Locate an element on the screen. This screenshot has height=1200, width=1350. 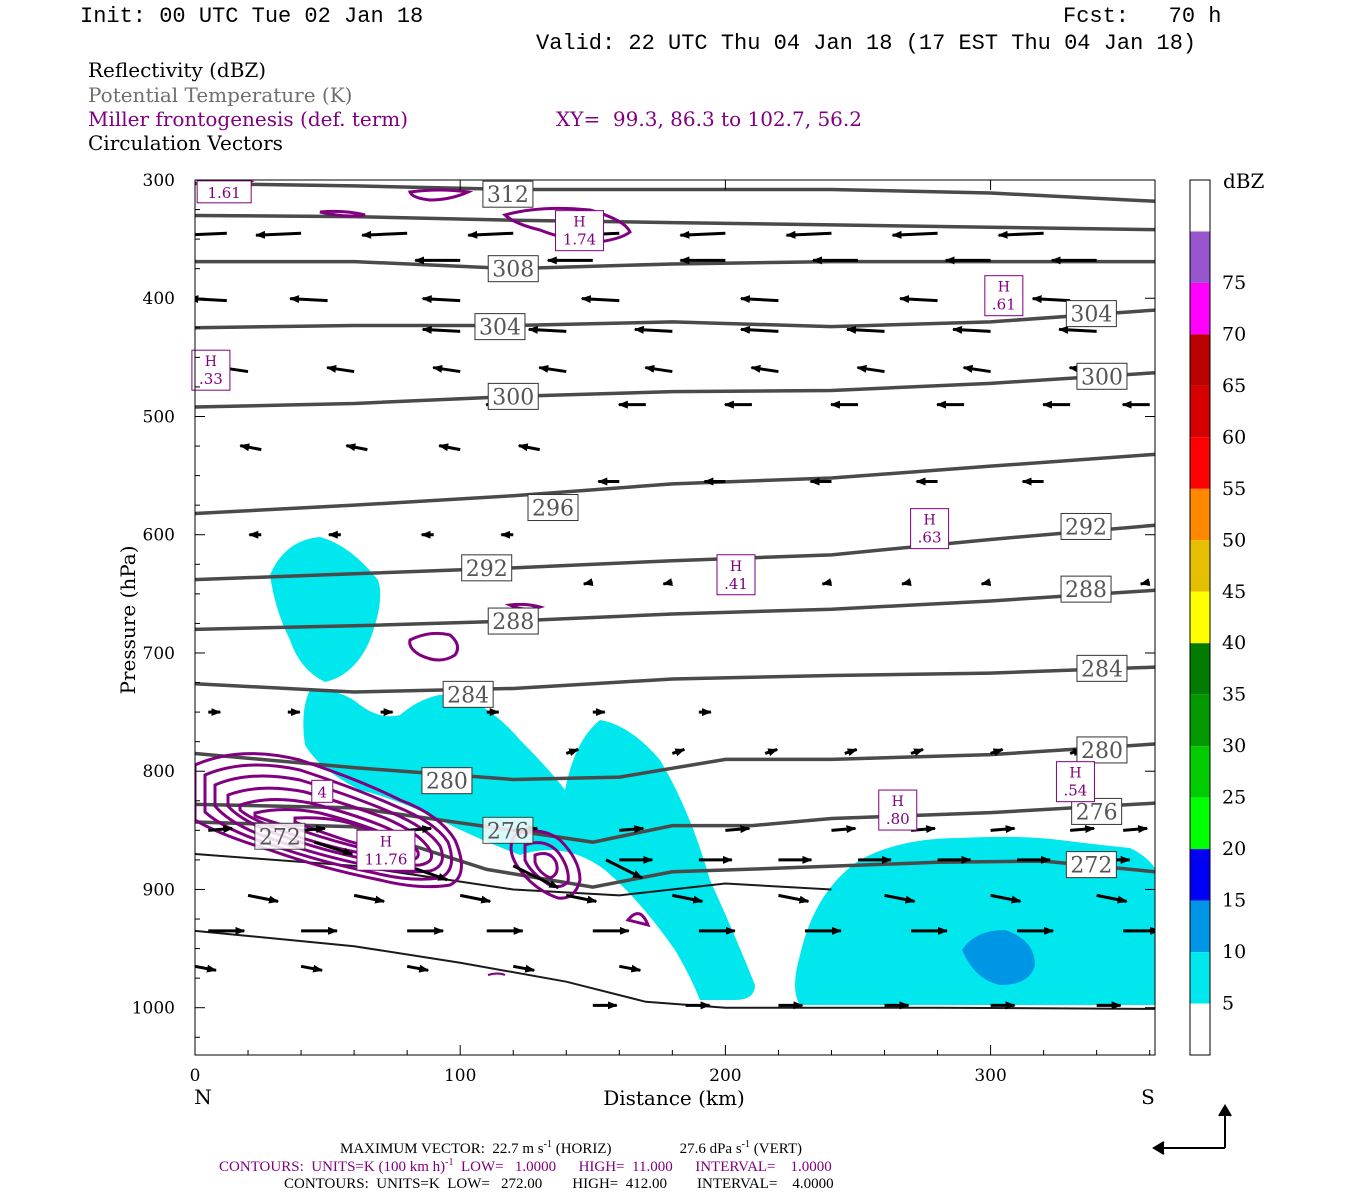
legend-potential-temperature: Potential Temperature (K) is located at coordinates (220, 95).